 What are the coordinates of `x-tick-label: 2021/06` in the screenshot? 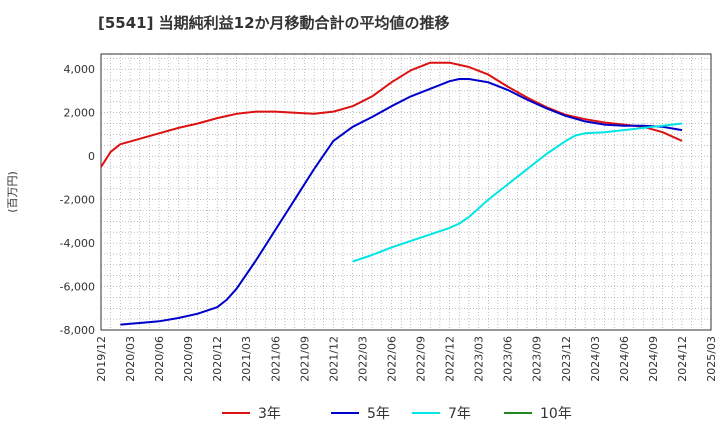 It's located at (275, 359).